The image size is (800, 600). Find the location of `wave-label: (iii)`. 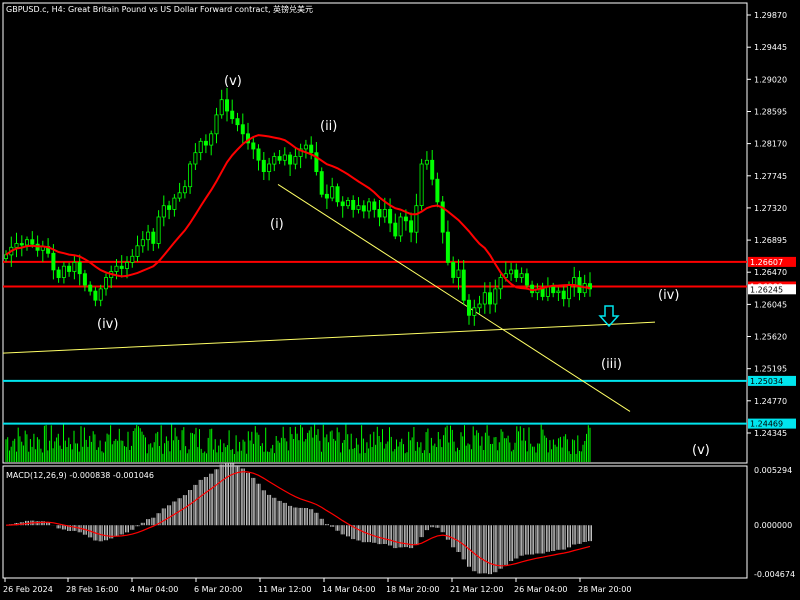

wave-label: (iii) is located at coordinates (611, 364).